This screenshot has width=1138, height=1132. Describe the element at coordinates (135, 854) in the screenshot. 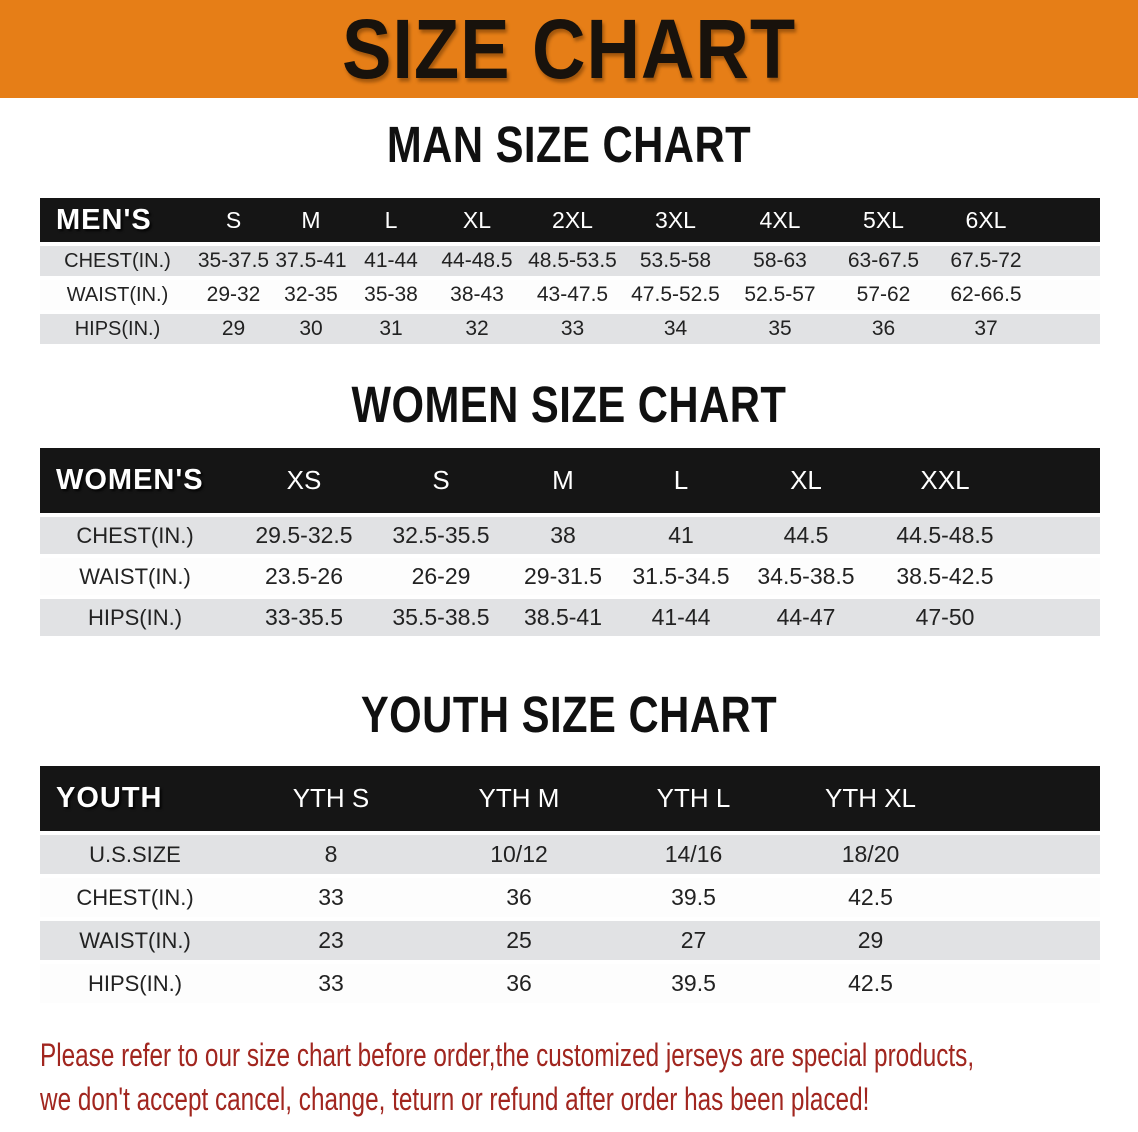

I see `row-label: U.S.SIZE` at that location.